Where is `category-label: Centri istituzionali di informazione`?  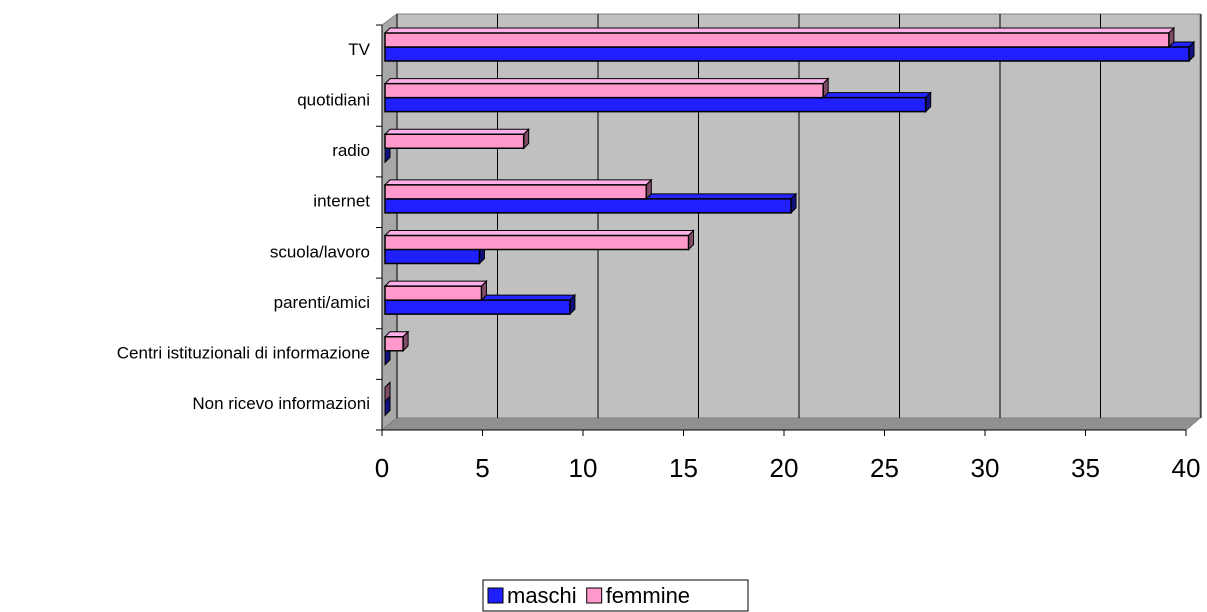
category-label: Centri istituzionali di informazione is located at coordinates (243, 353).